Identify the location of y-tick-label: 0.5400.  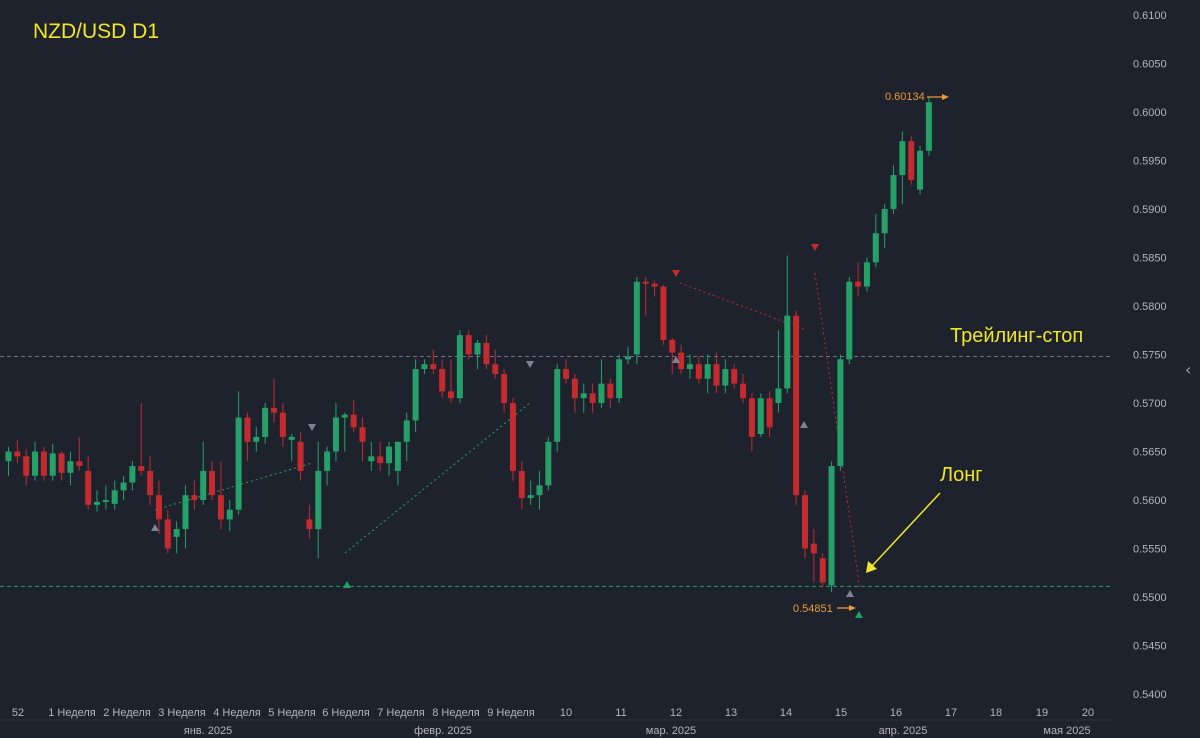
(1150, 695).